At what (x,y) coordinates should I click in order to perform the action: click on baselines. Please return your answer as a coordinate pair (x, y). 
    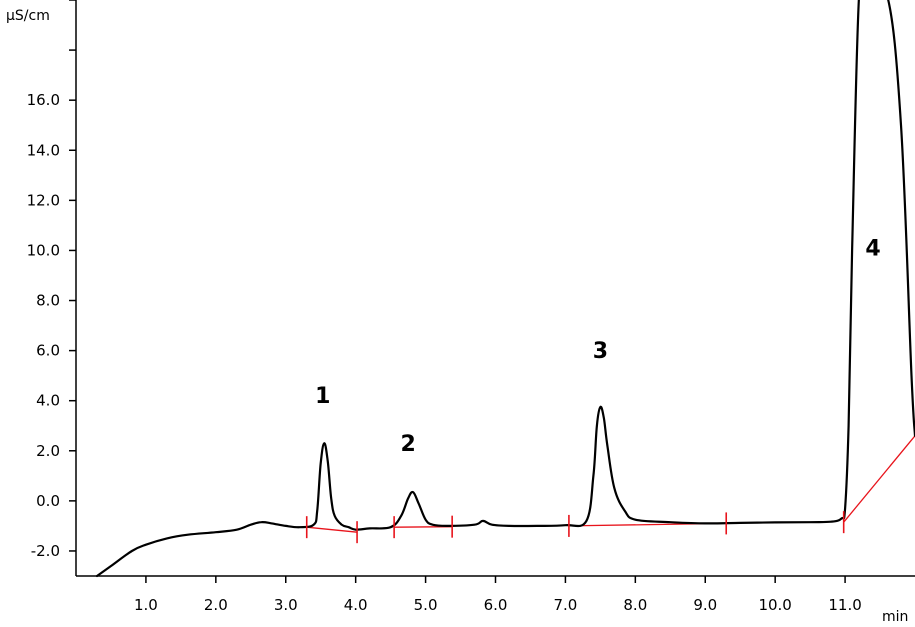
    Looking at the image, I should click on (610, 484).